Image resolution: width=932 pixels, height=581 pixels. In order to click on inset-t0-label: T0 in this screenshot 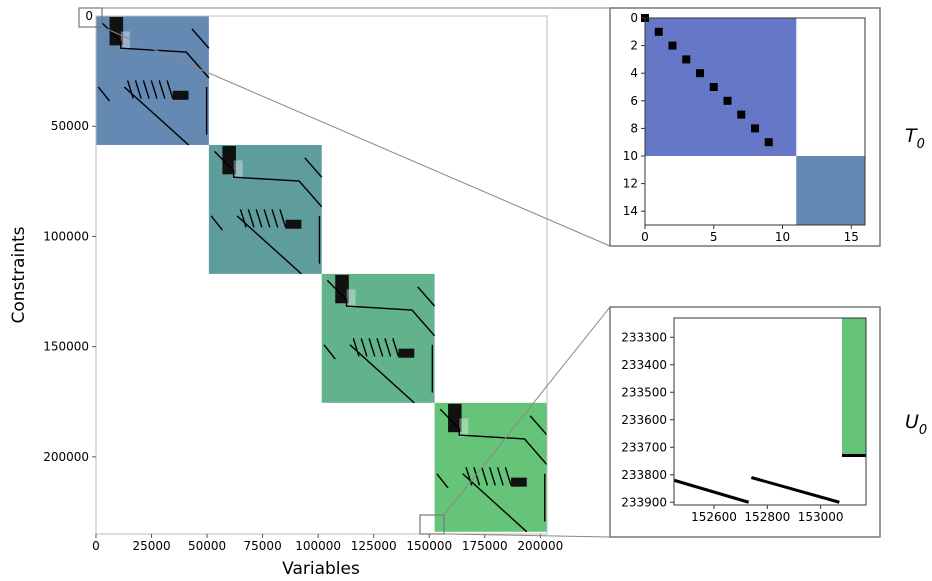, I will do `click(915, 138)`.